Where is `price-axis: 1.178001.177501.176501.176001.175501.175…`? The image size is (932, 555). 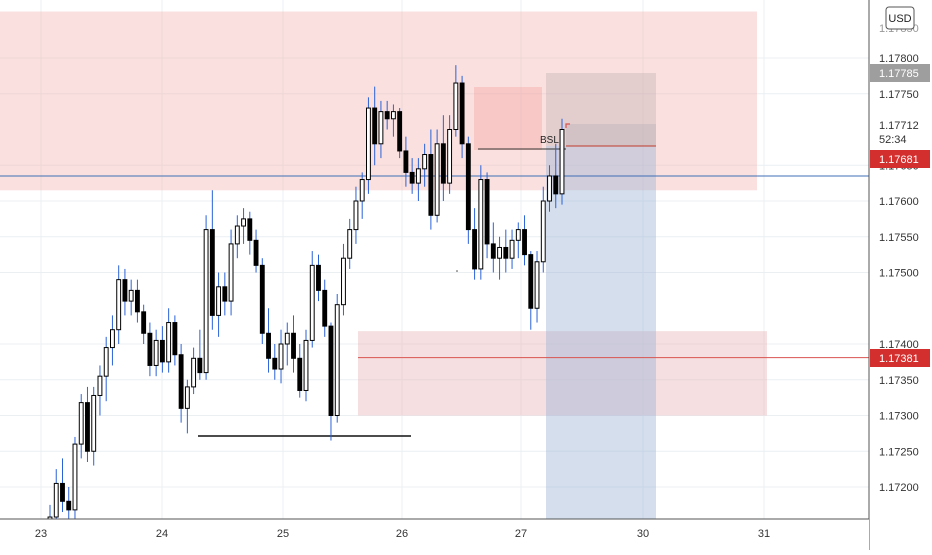
price-axis: 1.178001.177501.176501.176001.175501.175… is located at coordinates (900, 275).